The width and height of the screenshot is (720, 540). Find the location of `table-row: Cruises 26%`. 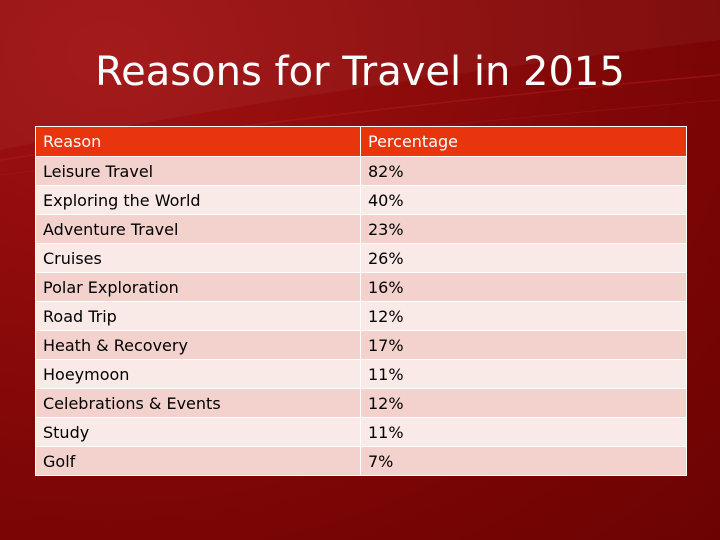

table-row: Cruises 26% is located at coordinates (361, 258).